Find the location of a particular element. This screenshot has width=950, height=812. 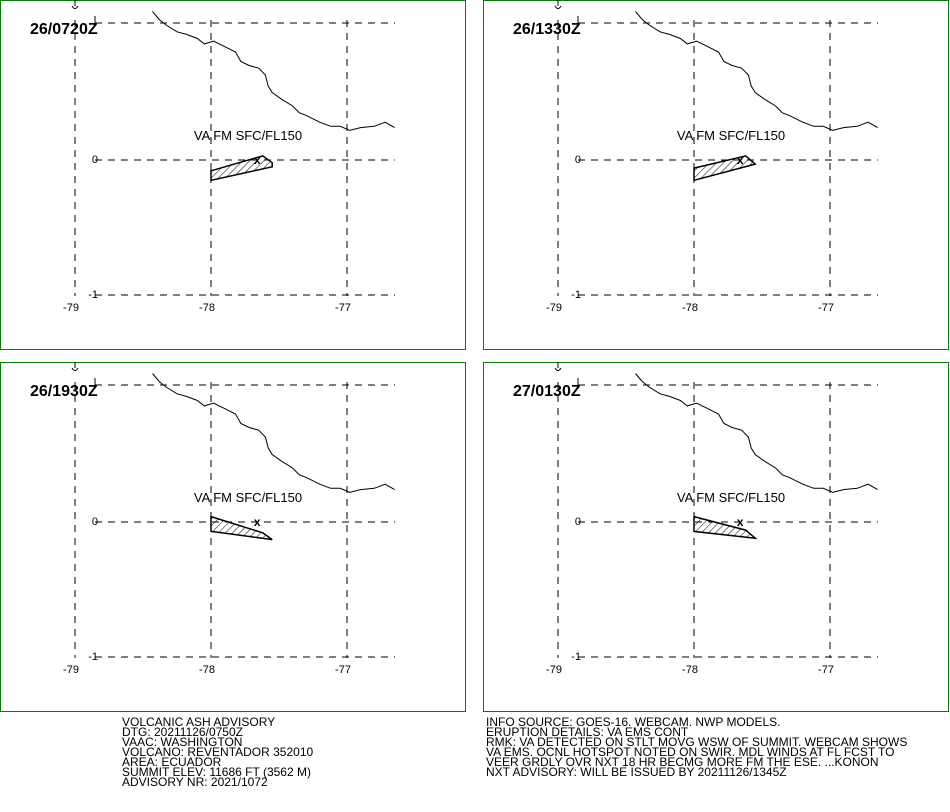

advisory-line: AREA: ECUADOR is located at coordinates (172, 762).